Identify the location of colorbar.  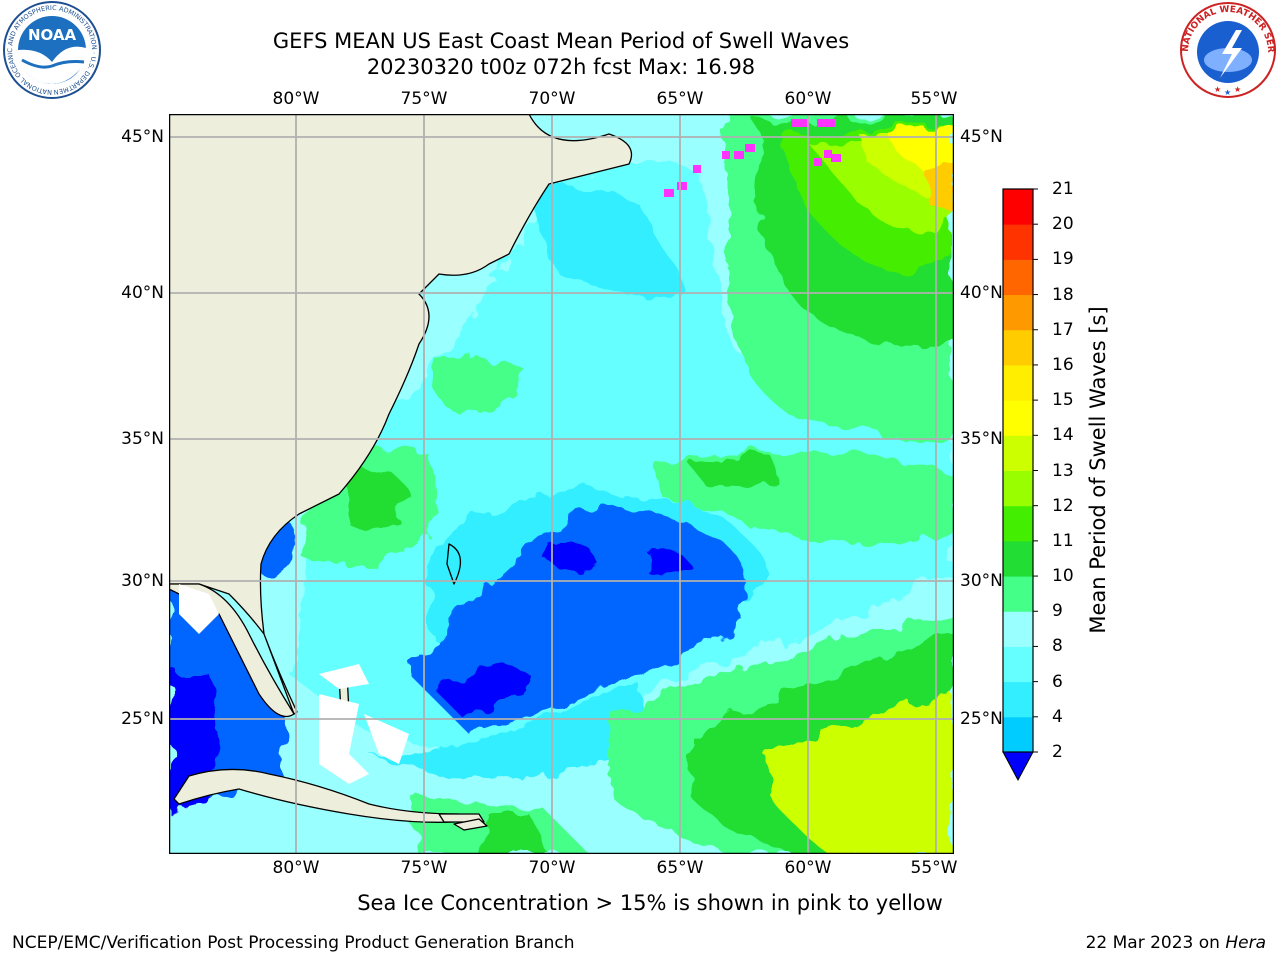
(1020, 485).